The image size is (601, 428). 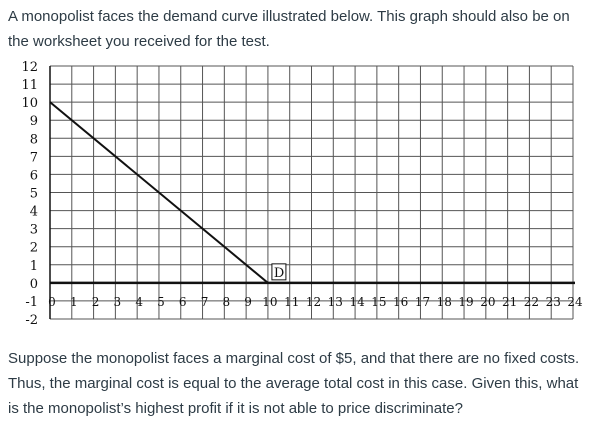 What do you see at coordinates (31, 320) in the screenshot?
I see `y-tick-label: -2` at bounding box center [31, 320].